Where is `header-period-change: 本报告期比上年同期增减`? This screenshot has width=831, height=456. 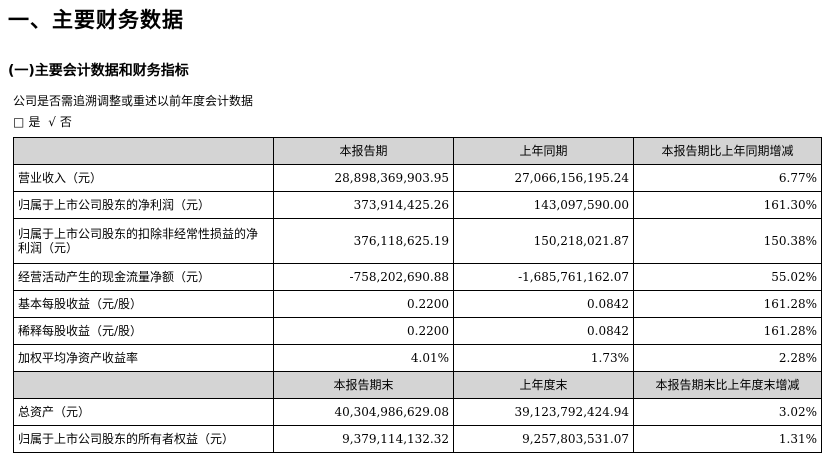
header-period-change: 本报告期比上年同期增减 is located at coordinates (727, 151).